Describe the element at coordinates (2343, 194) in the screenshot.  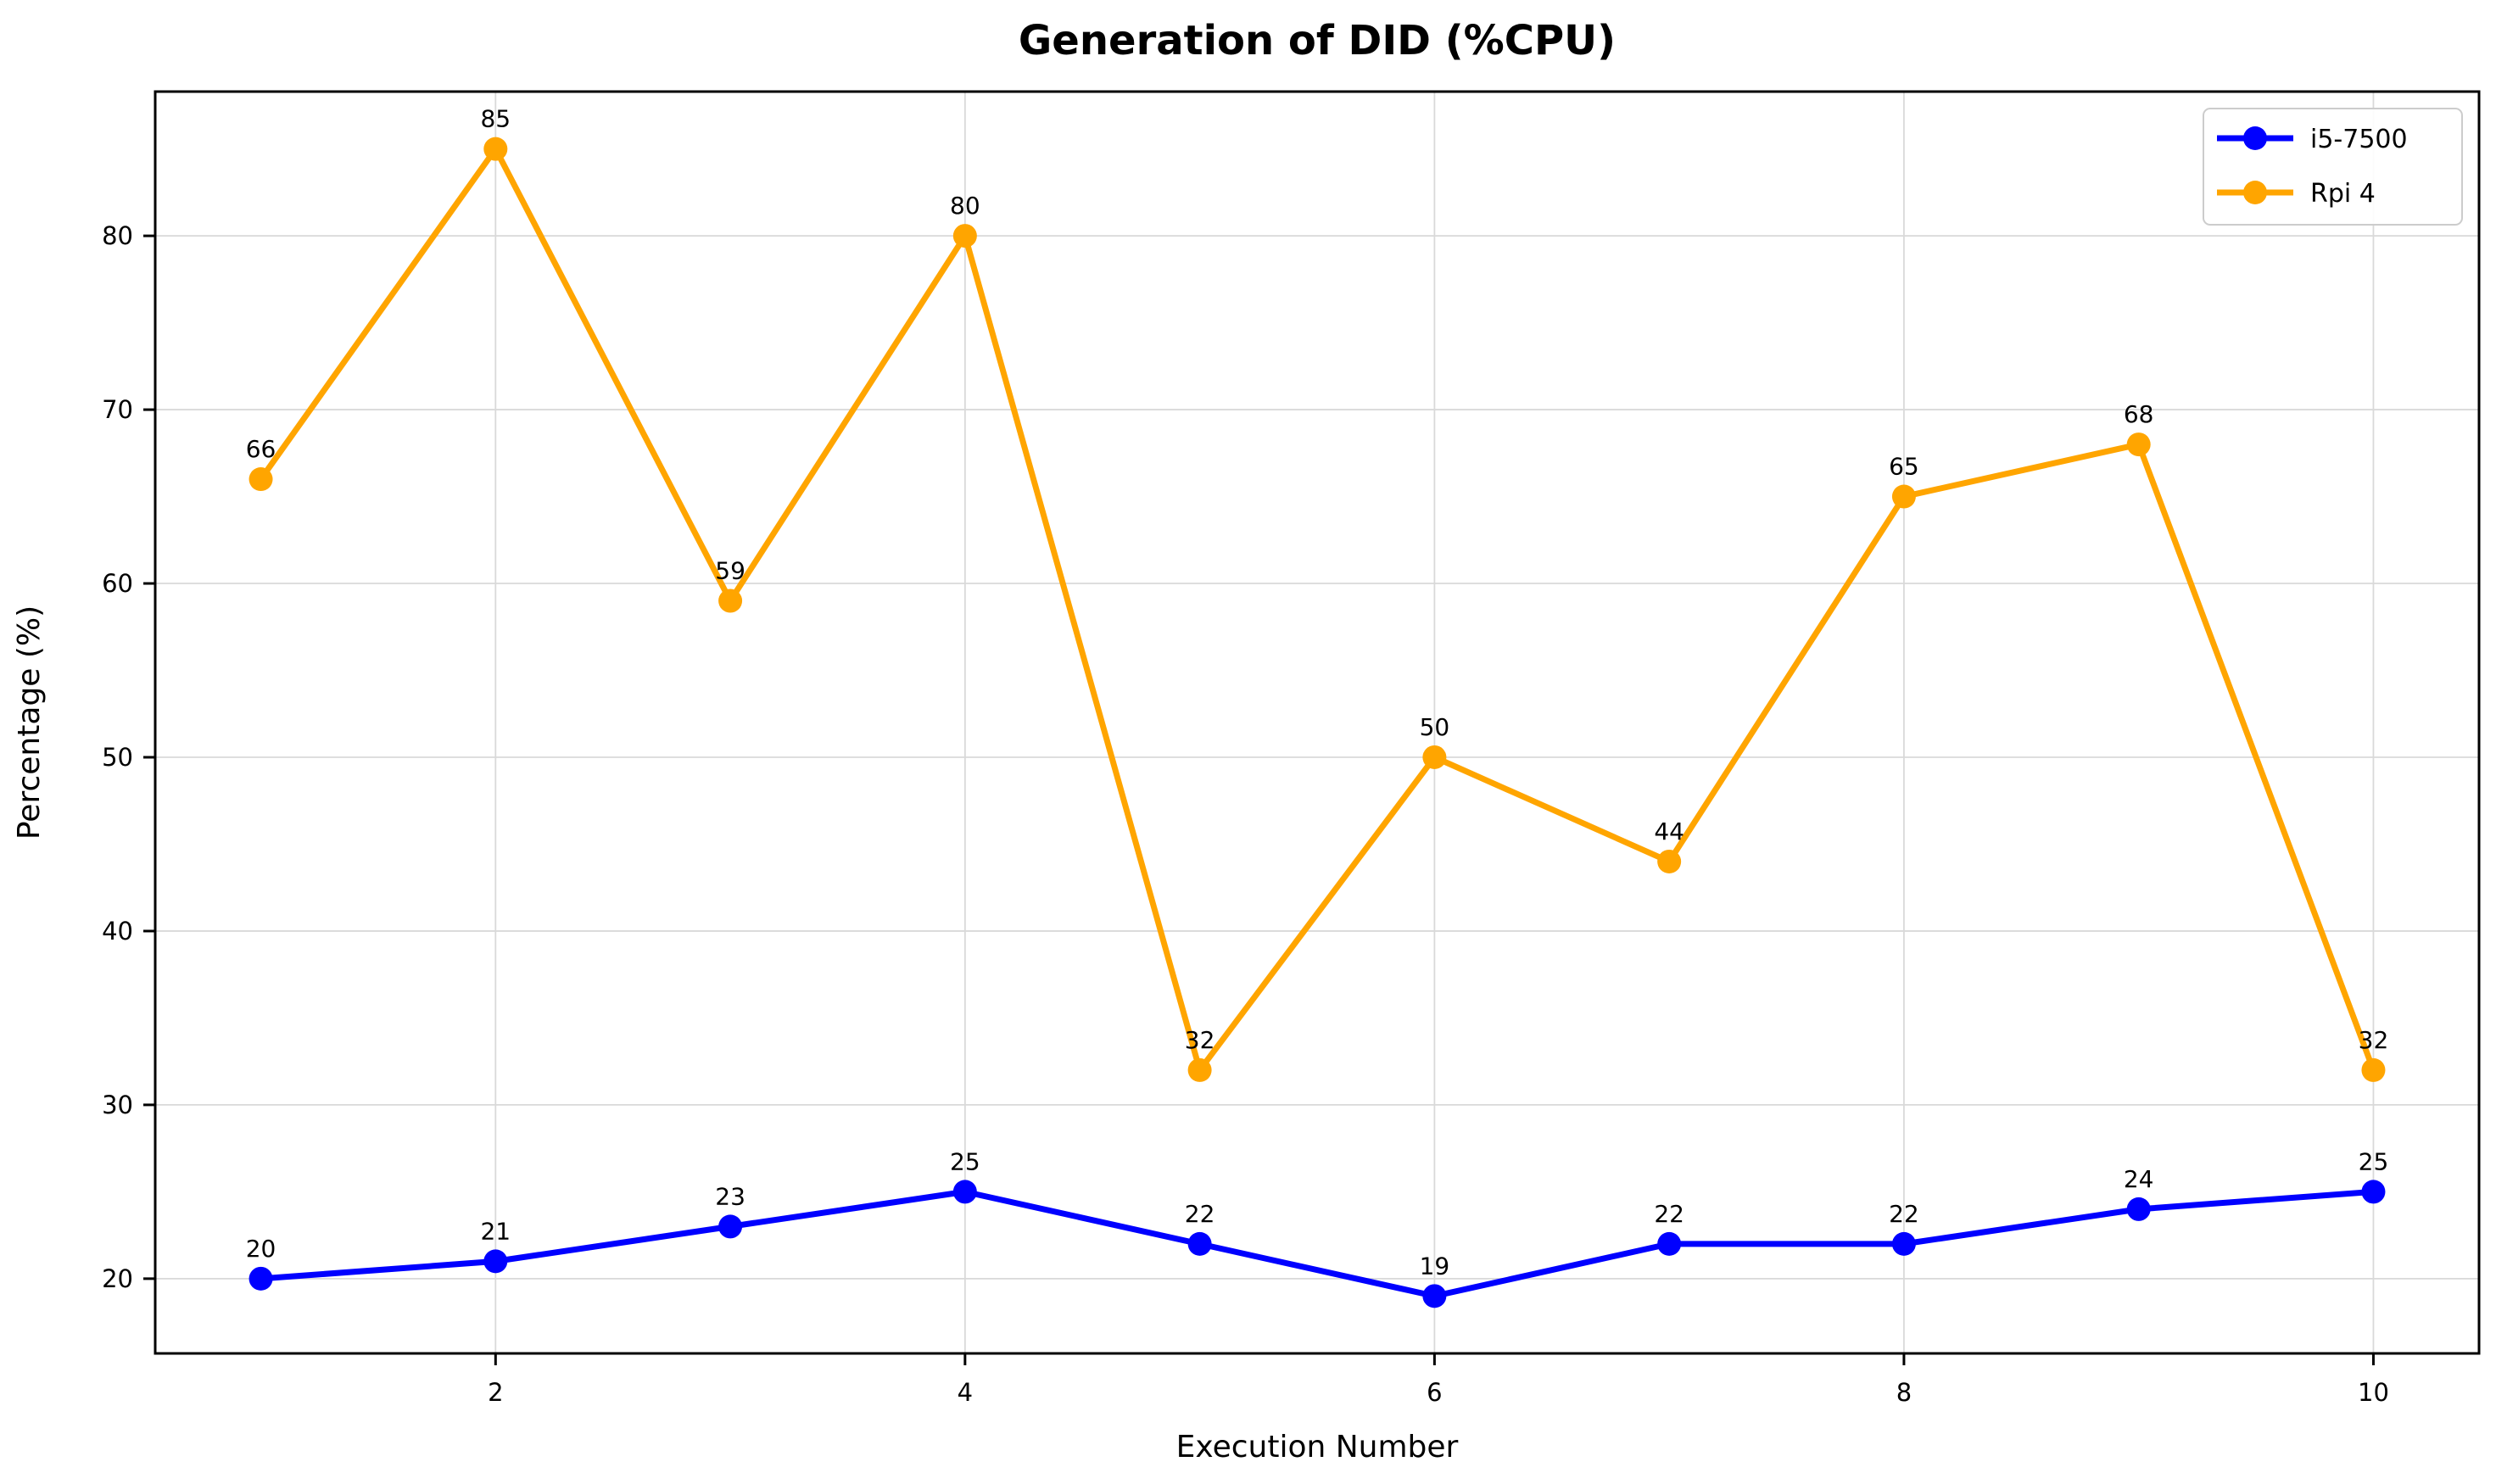
I see `legend-label-rpi-4: Rpi 4` at that location.